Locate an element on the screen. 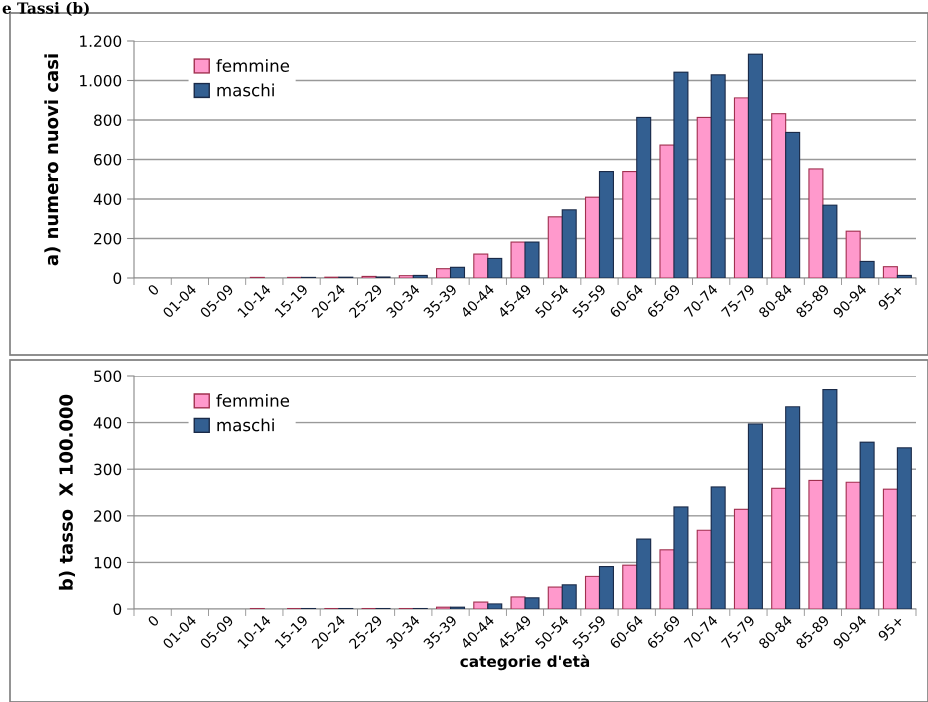 The height and width of the screenshot is (702, 928). chart-title: e Tassi (b) is located at coordinates (45, 9).